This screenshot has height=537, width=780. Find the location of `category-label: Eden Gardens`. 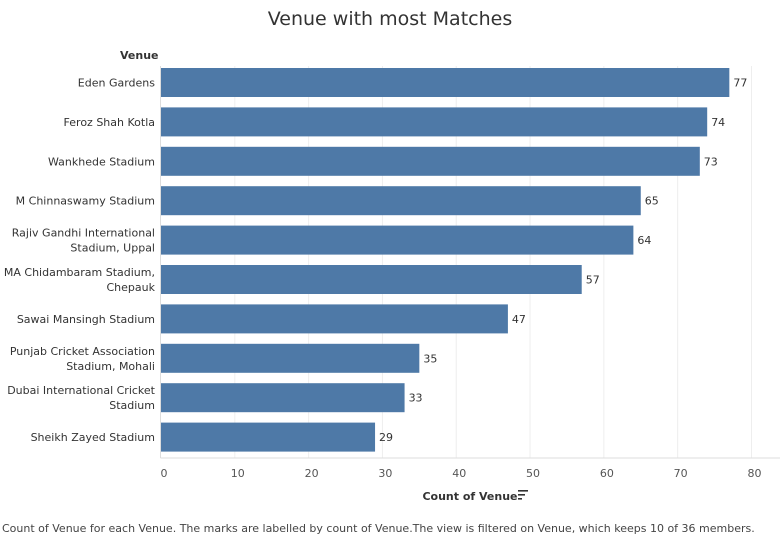

category-label: Eden Gardens is located at coordinates (116, 83).